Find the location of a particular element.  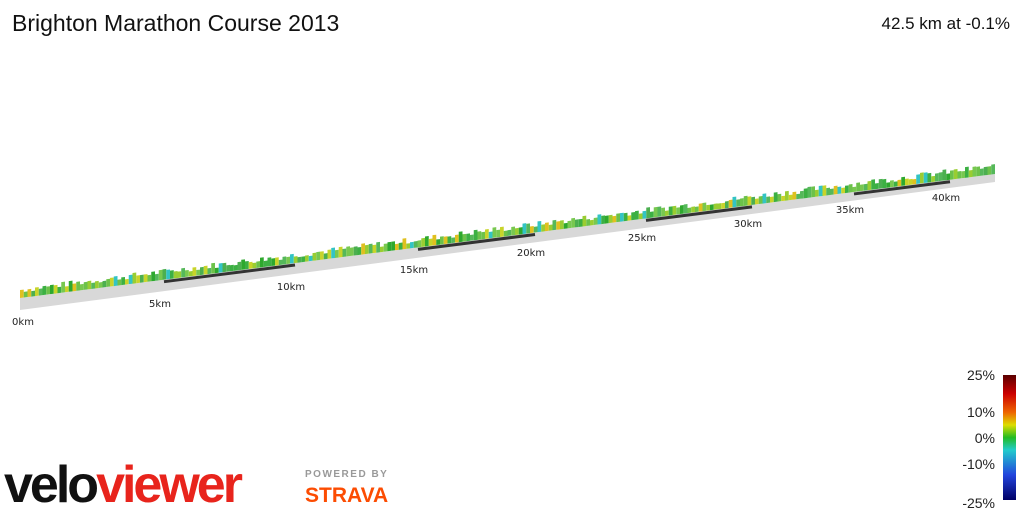

distance-band is located at coordinates (476, 242).